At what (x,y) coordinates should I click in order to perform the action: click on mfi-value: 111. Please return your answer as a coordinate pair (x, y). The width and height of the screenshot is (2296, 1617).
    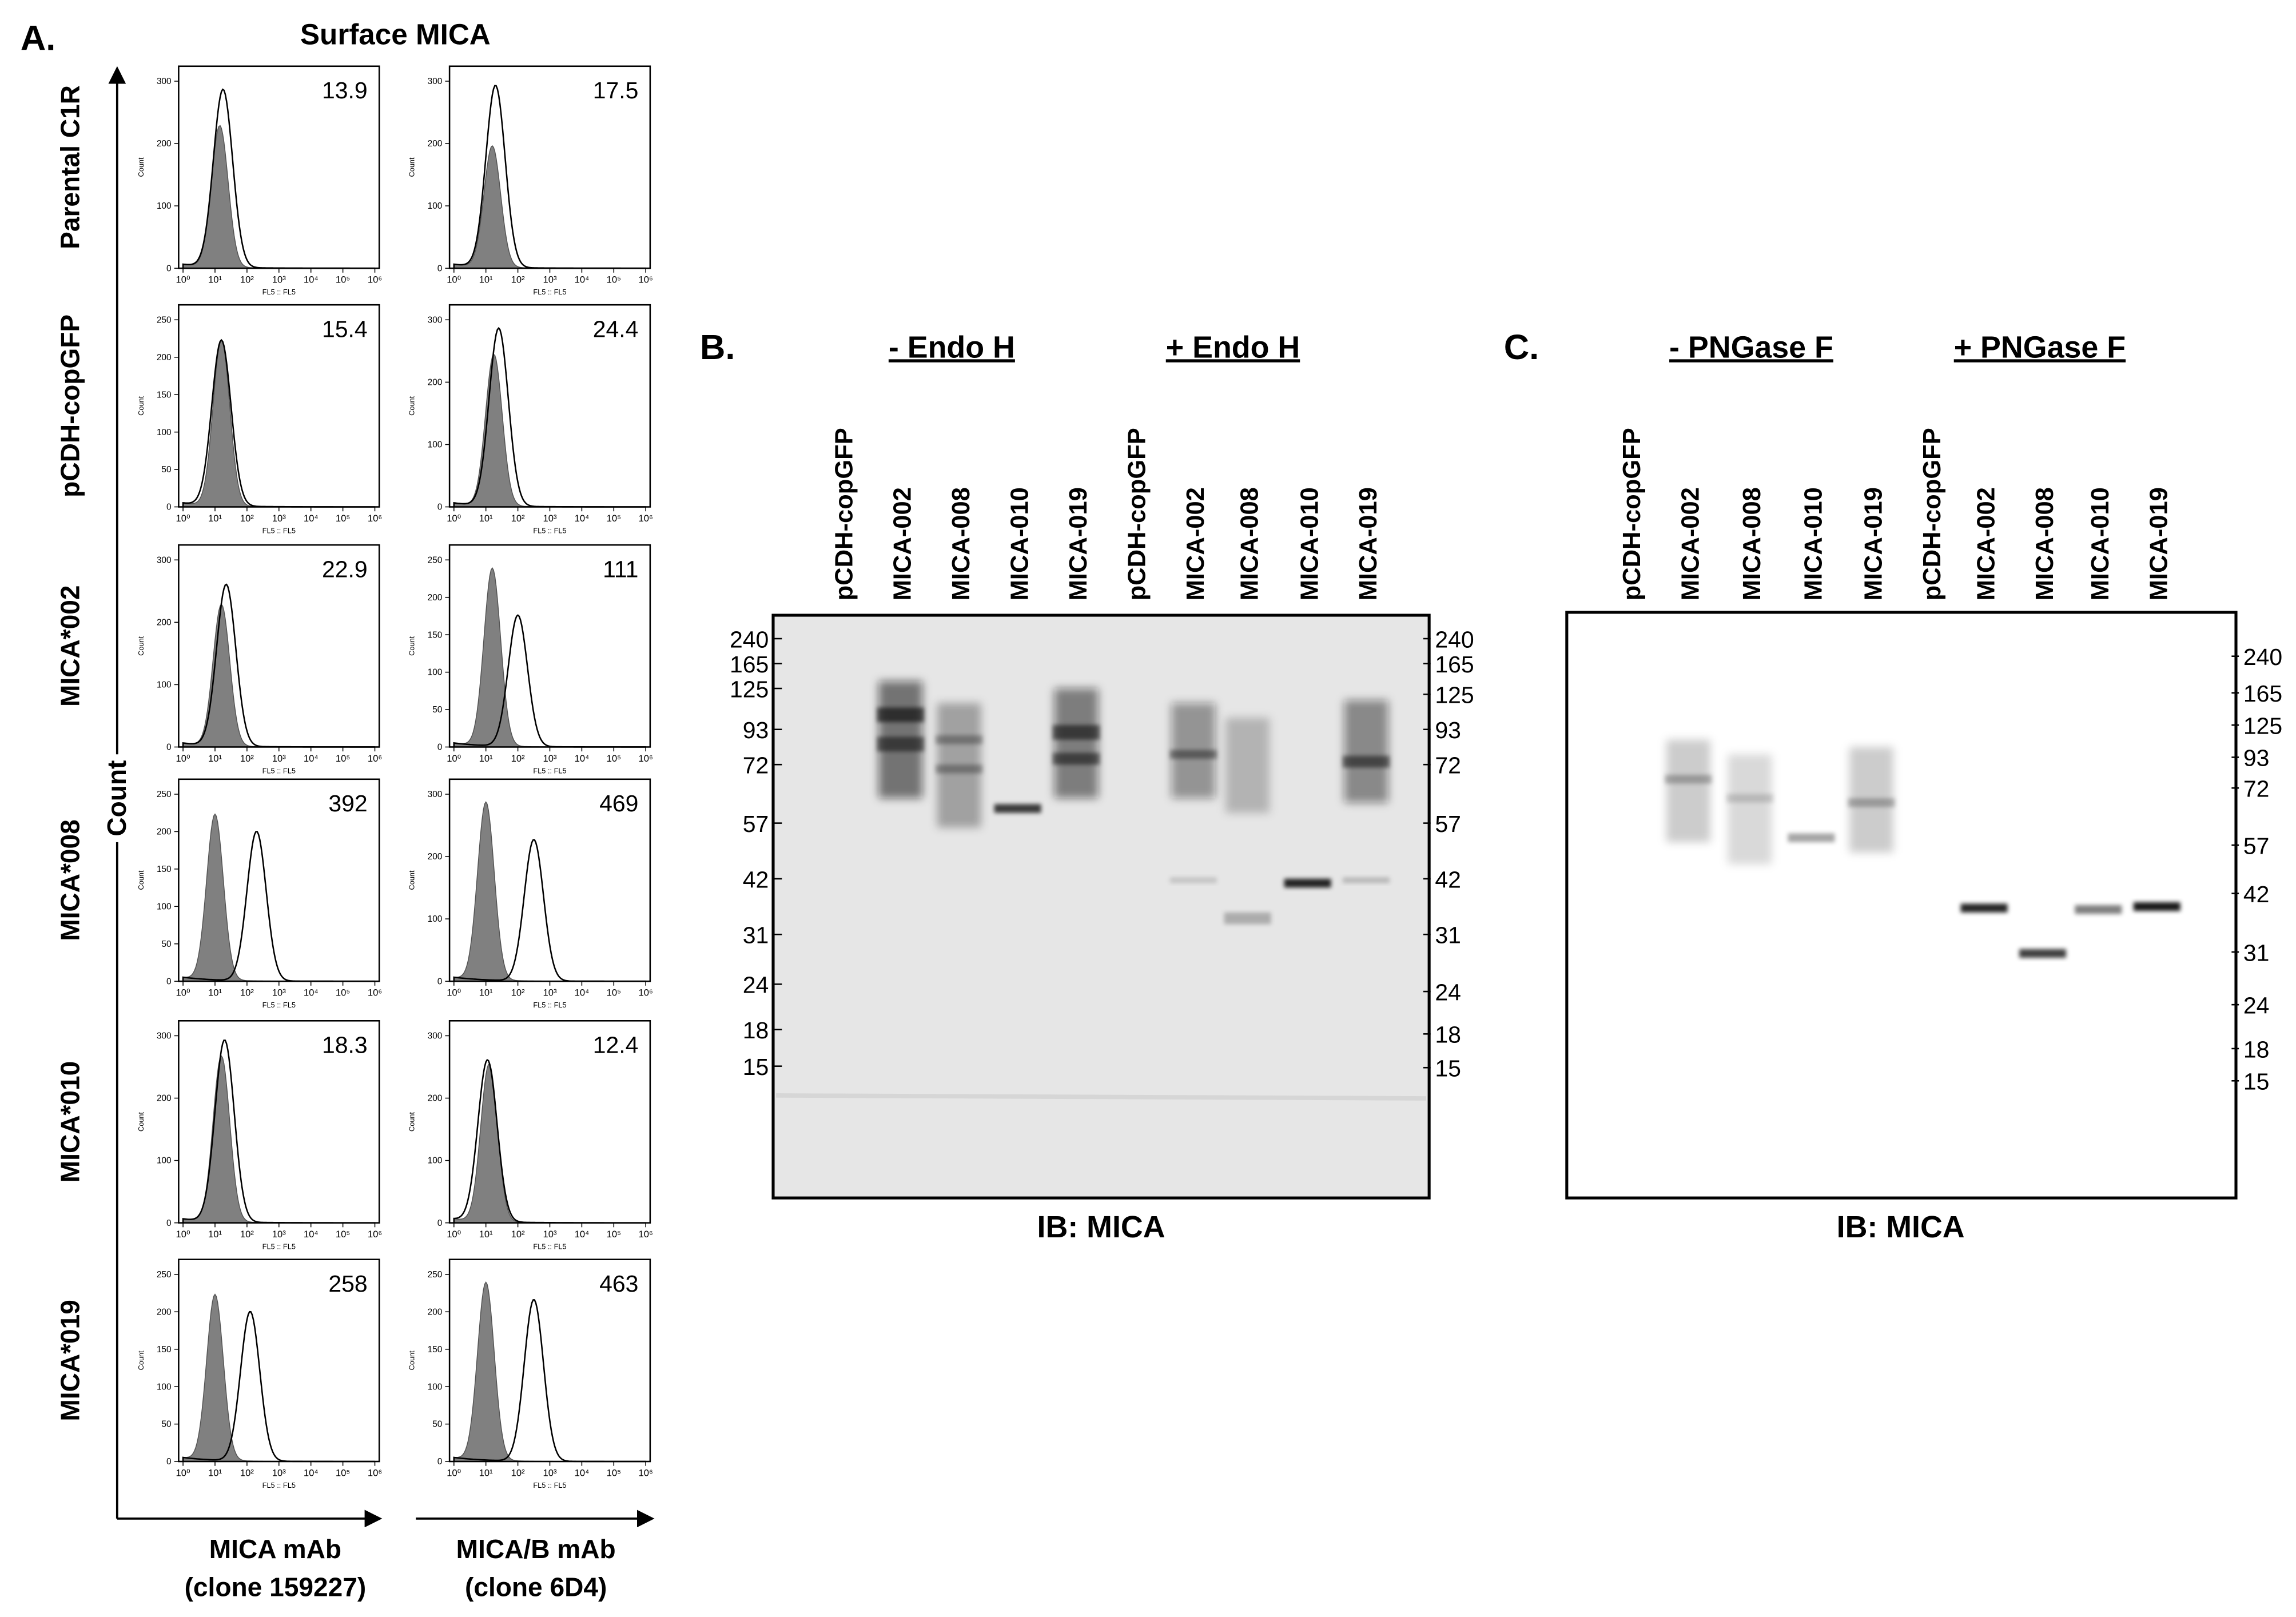
    Looking at the image, I should click on (621, 569).